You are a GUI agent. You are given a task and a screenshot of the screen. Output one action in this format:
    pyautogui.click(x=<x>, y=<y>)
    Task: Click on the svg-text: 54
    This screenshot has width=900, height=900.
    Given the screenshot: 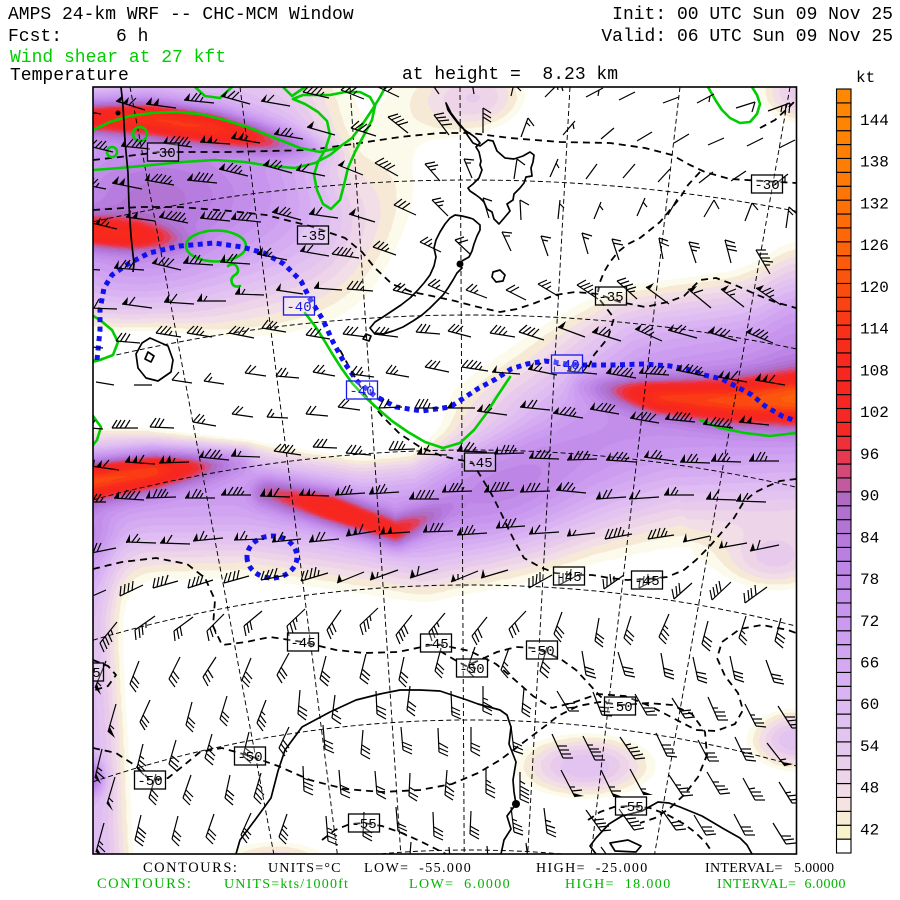 What is the action you would take?
    pyautogui.click(x=869, y=747)
    